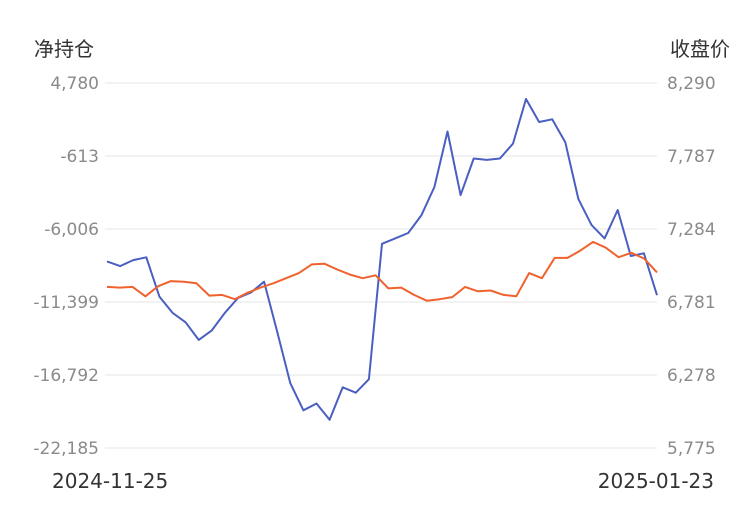 This screenshot has height=510, width=750. Describe the element at coordinates (71, 230) in the screenshot. I see `left-tick-label: -6,006` at that location.